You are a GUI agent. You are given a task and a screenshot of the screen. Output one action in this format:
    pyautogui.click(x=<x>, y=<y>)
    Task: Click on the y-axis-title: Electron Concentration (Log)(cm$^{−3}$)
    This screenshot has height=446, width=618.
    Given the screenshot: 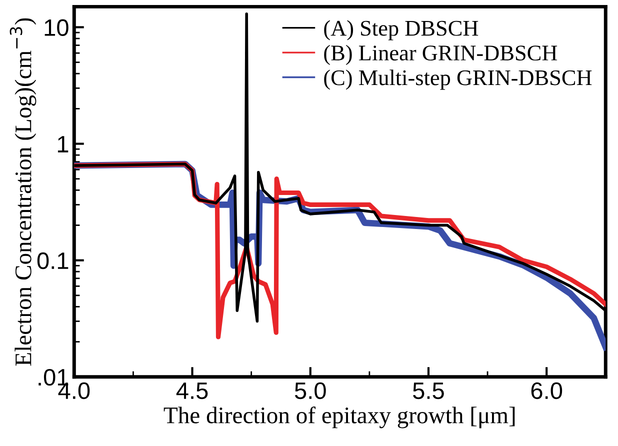 What is the action you would take?
    pyautogui.click(x=23, y=192)
    